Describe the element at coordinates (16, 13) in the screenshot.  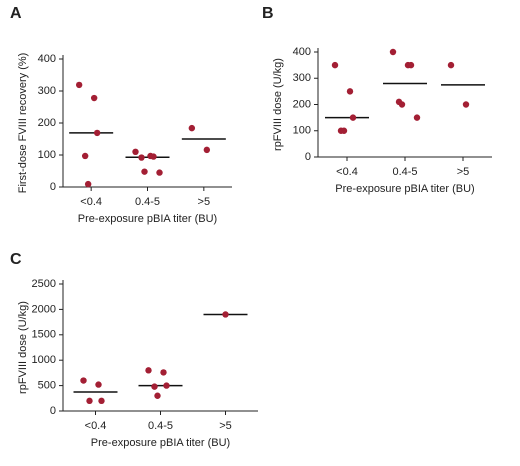
I see `panel-label: A` at that location.